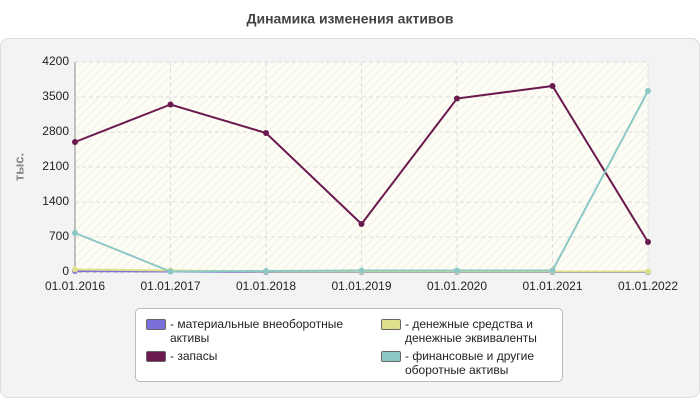  Describe the element at coordinates (55, 61) in the screenshot. I see `y-tick-label: 4200` at that location.